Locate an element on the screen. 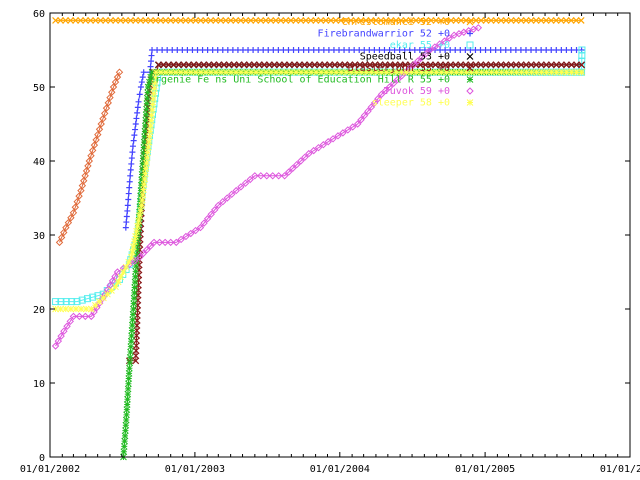  y-tick-label: 60 is located at coordinates (39, 14).